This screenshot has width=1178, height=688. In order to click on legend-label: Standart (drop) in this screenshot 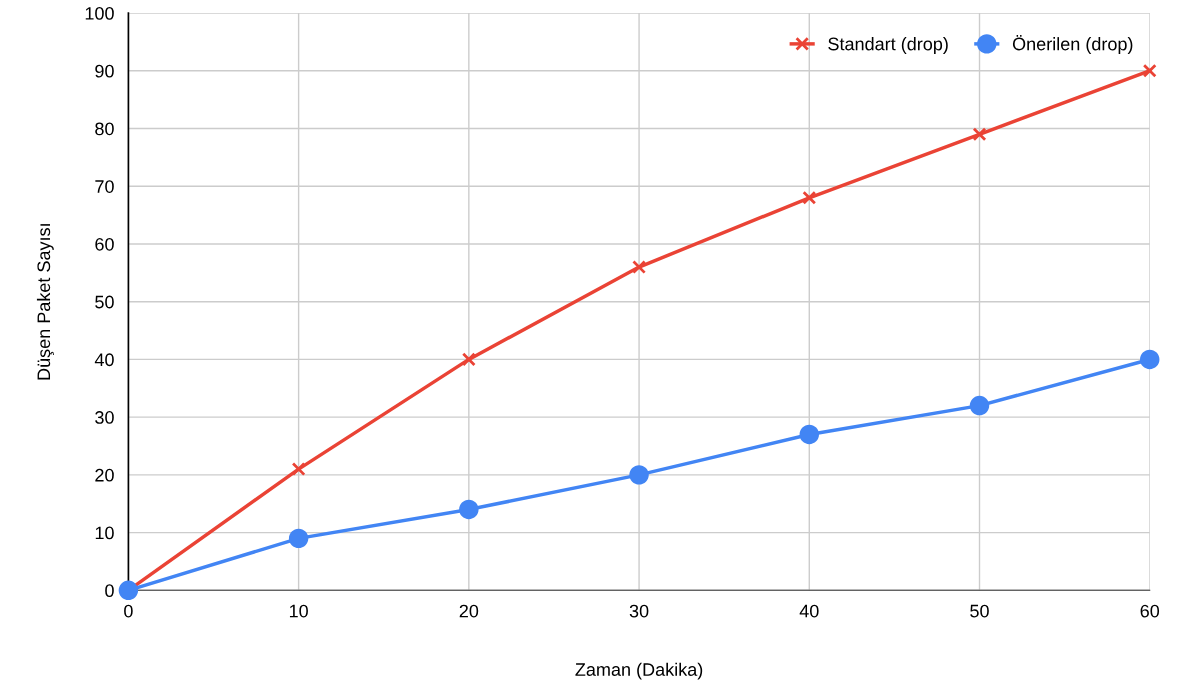, I will do `click(888, 45)`.